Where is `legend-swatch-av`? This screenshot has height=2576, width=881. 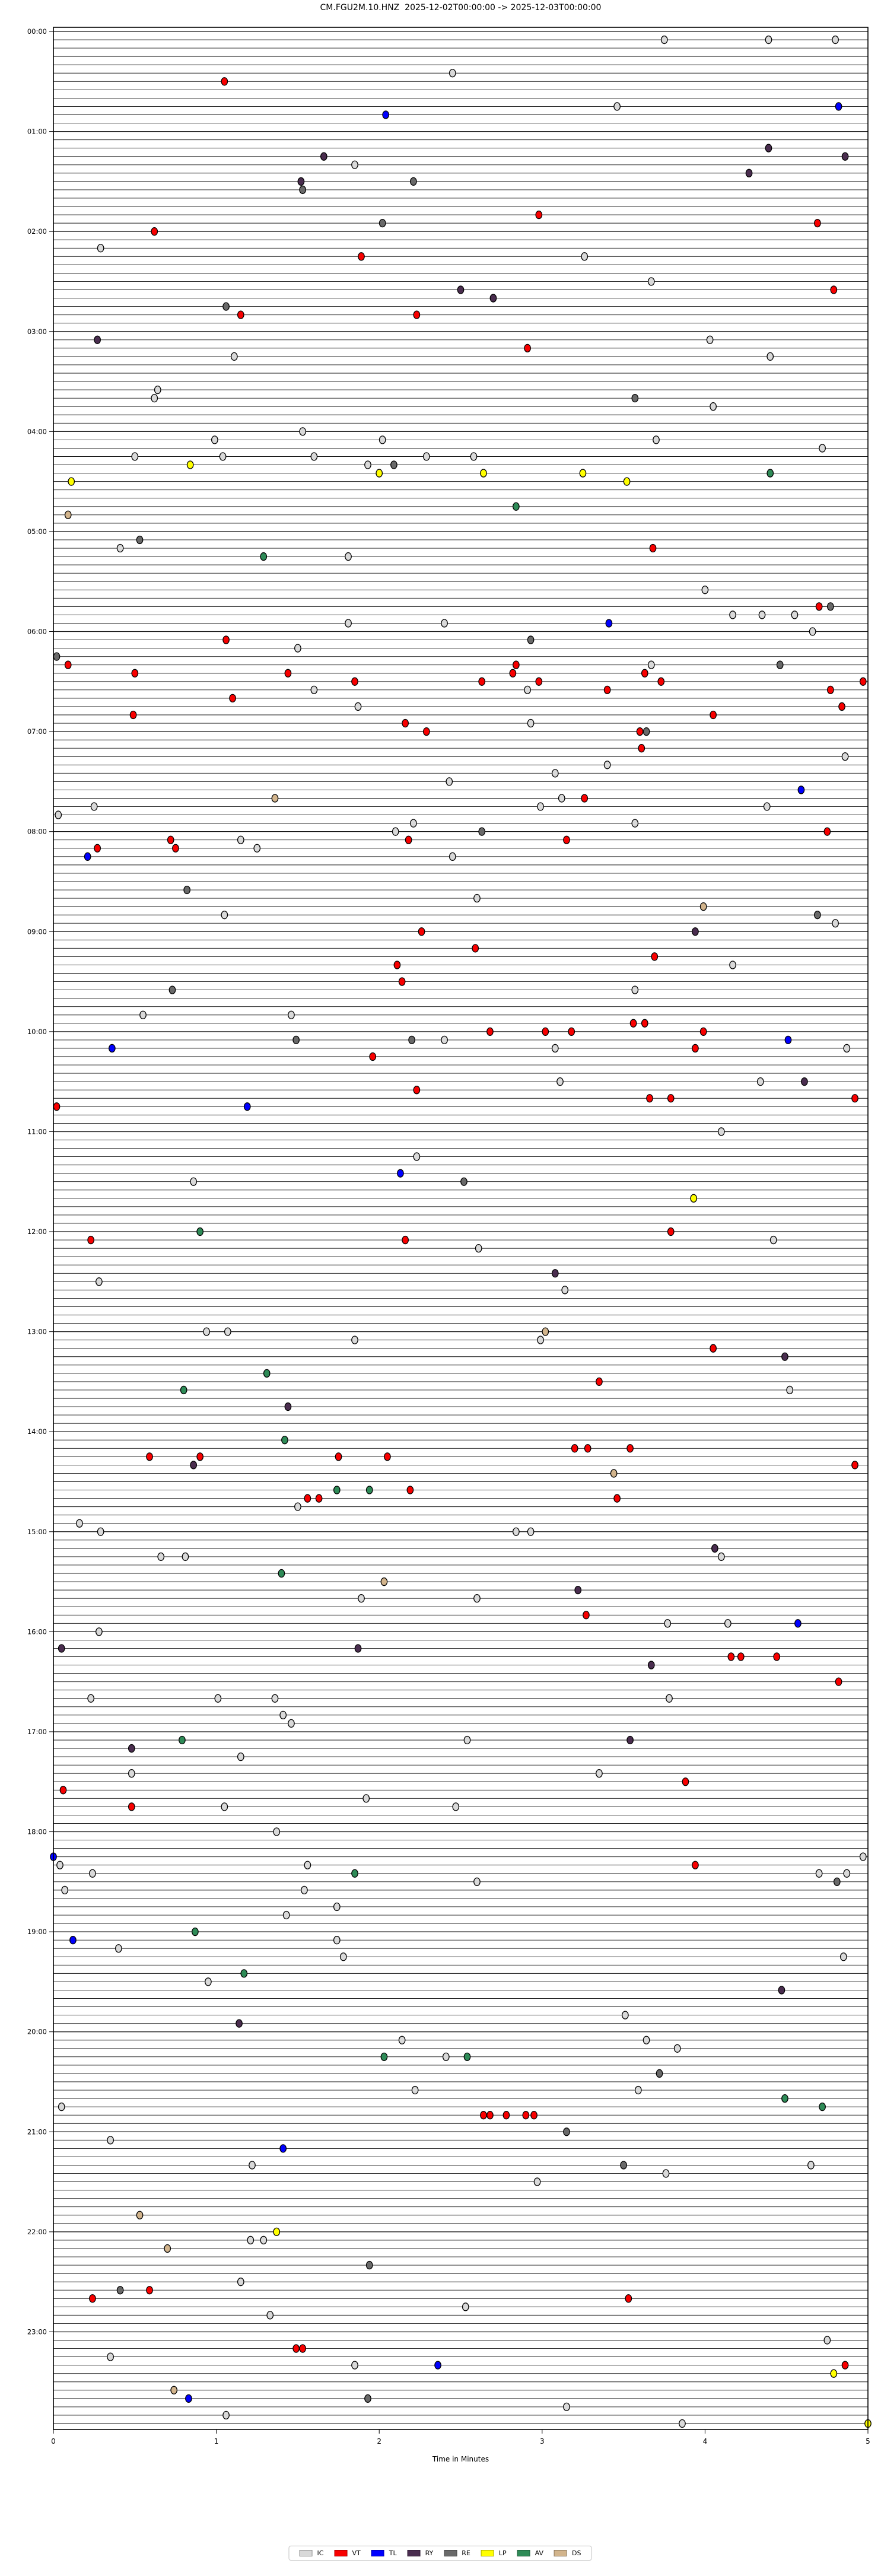
legend-swatch-av is located at coordinates (523, 2553).